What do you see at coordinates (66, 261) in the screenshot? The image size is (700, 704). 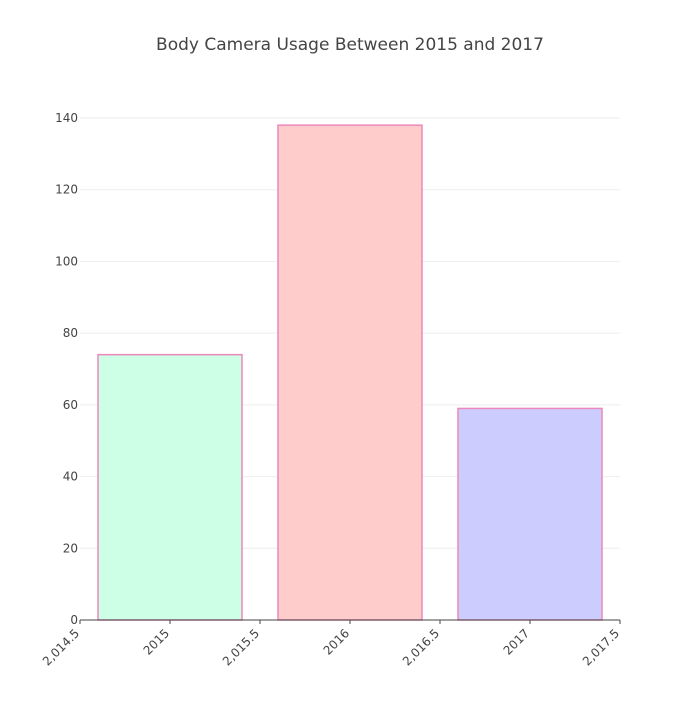 I see `y-tick-label: 100` at bounding box center [66, 261].